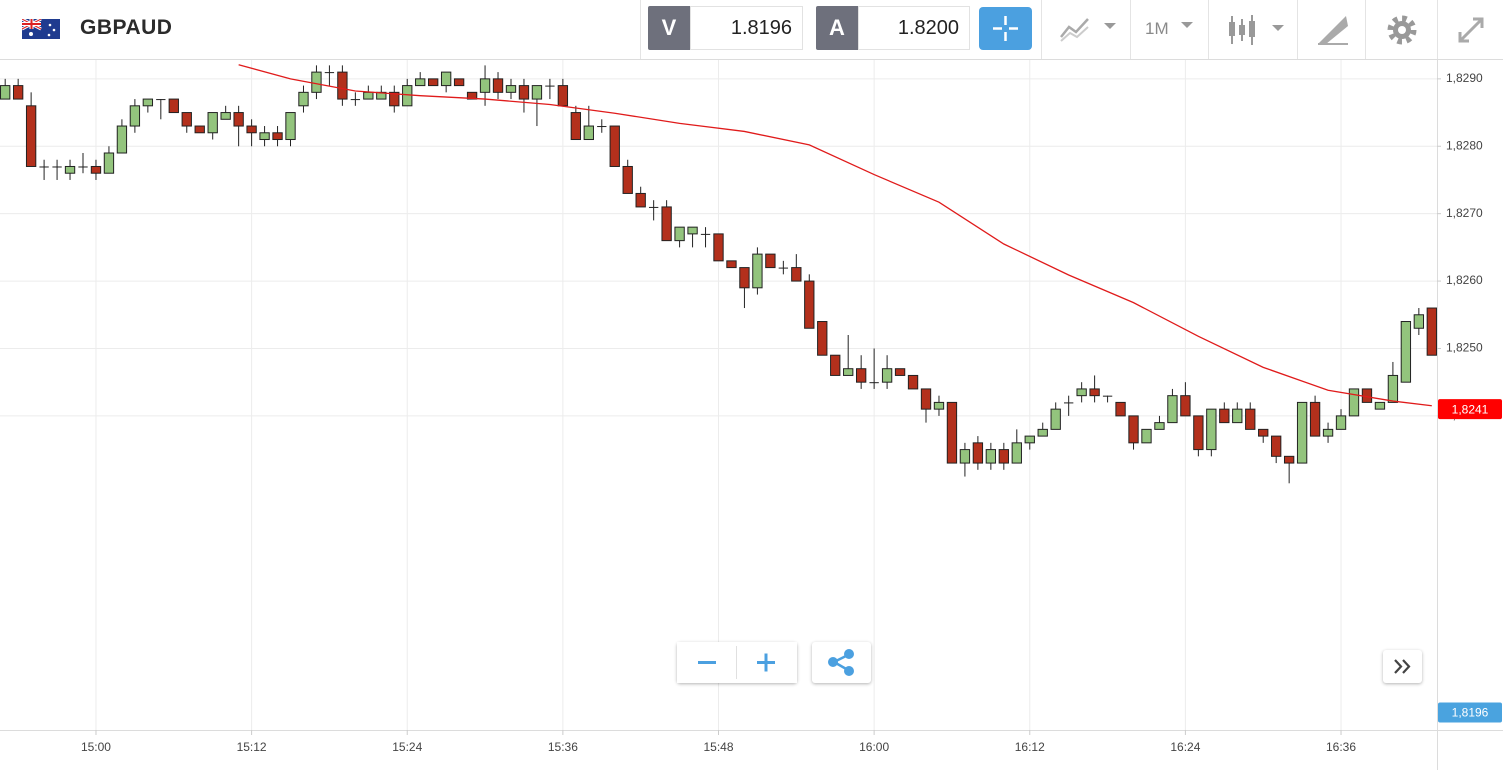 The width and height of the screenshot is (1503, 770). What do you see at coordinates (669, 28) in the screenshot?
I see `sell-label: V` at bounding box center [669, 28].